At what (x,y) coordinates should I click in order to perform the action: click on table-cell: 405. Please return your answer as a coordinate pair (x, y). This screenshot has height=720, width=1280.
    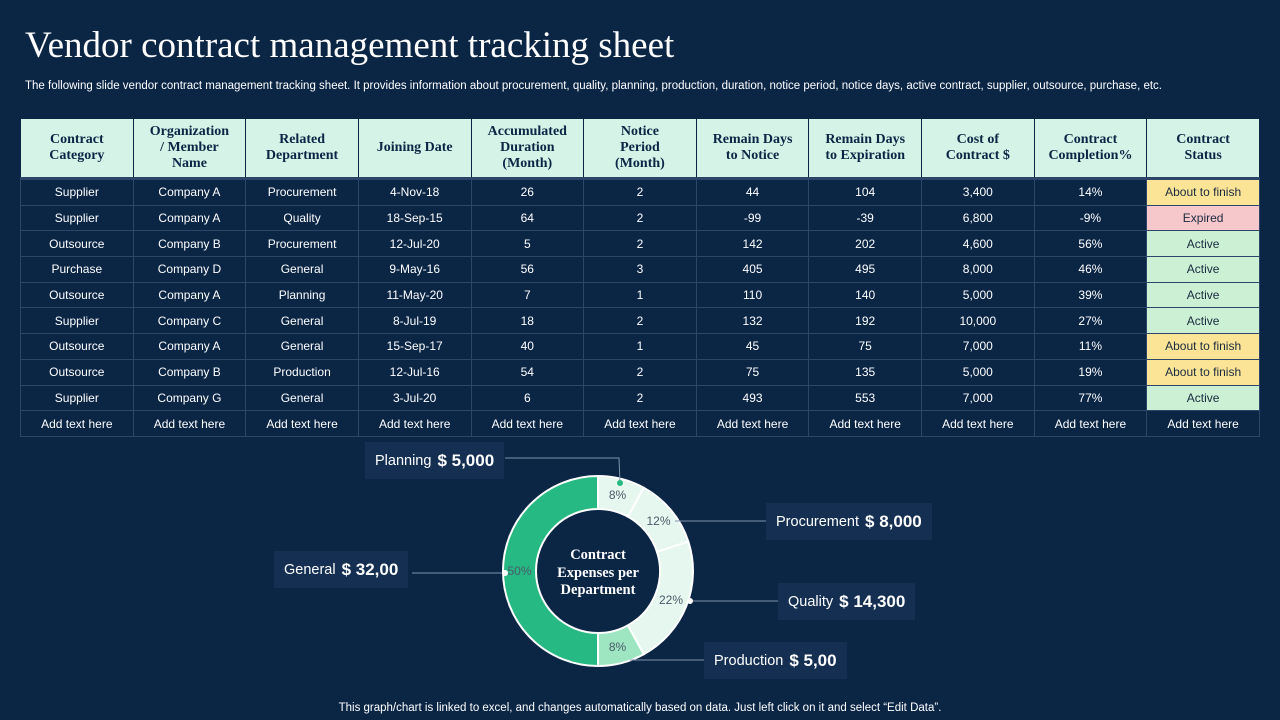
    Looking at the image, I should click on (752, 269).